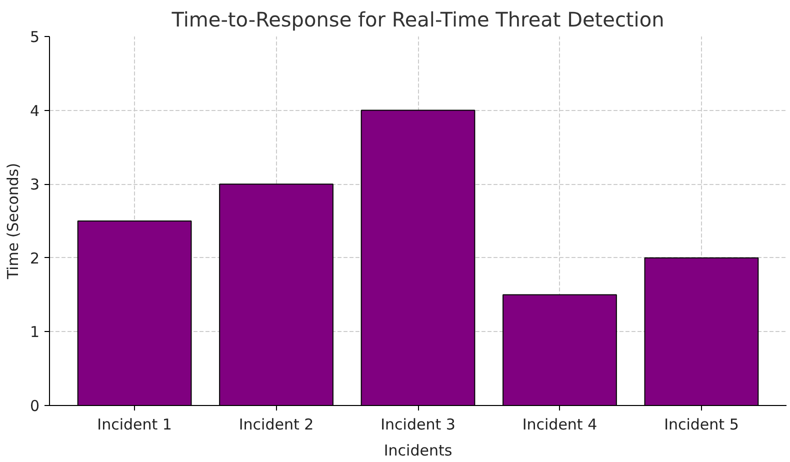 This screenshot has height=462, width=790. Describe the element at coordinates (276, 425) in the screenshot. I see `x-tick-label: Incident 2` at that location.